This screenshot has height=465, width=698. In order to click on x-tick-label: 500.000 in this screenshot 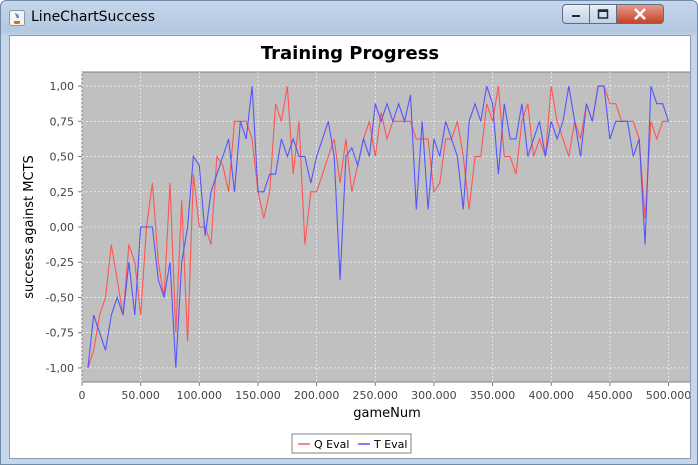, I will do `click(668, 395)`.